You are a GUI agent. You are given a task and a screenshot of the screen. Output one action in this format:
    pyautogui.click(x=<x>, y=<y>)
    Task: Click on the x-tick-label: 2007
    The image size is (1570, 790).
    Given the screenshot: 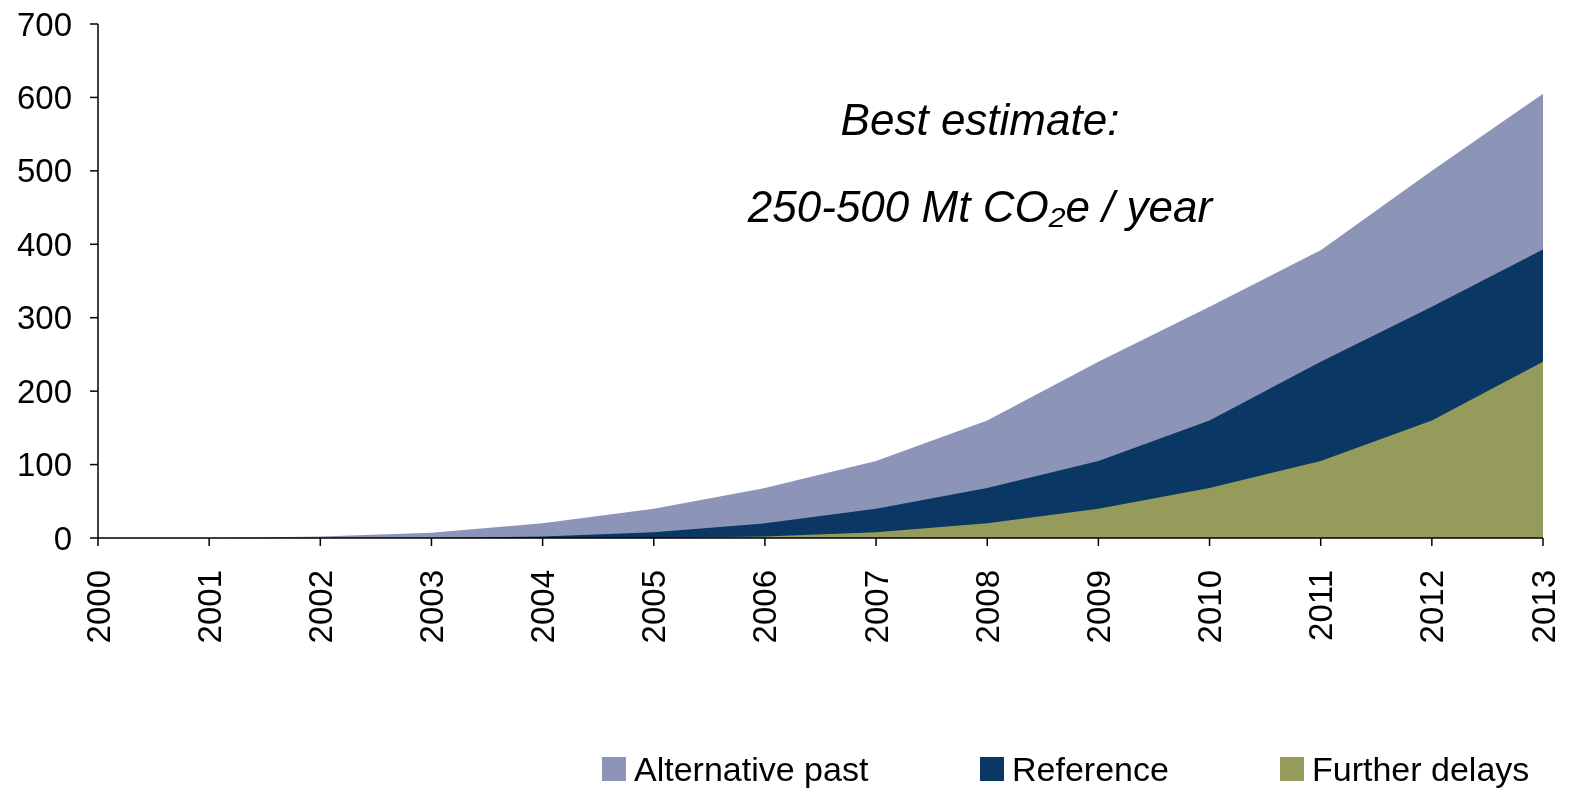 What is the action you would take?
    pyautogui.click(x=876, y=607)
    